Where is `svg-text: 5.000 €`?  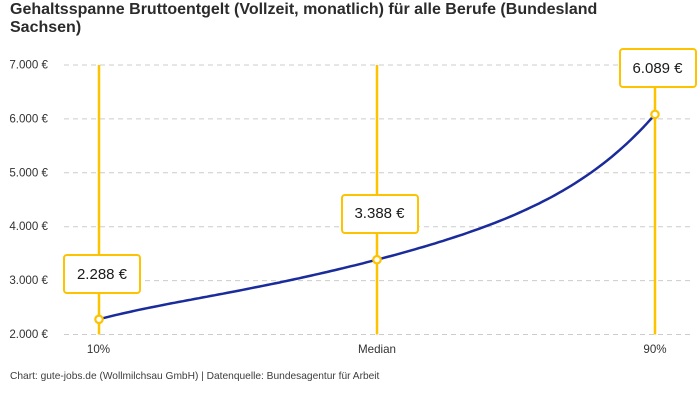
svg-text: 5.000 € is located at coordinates (28, 172).